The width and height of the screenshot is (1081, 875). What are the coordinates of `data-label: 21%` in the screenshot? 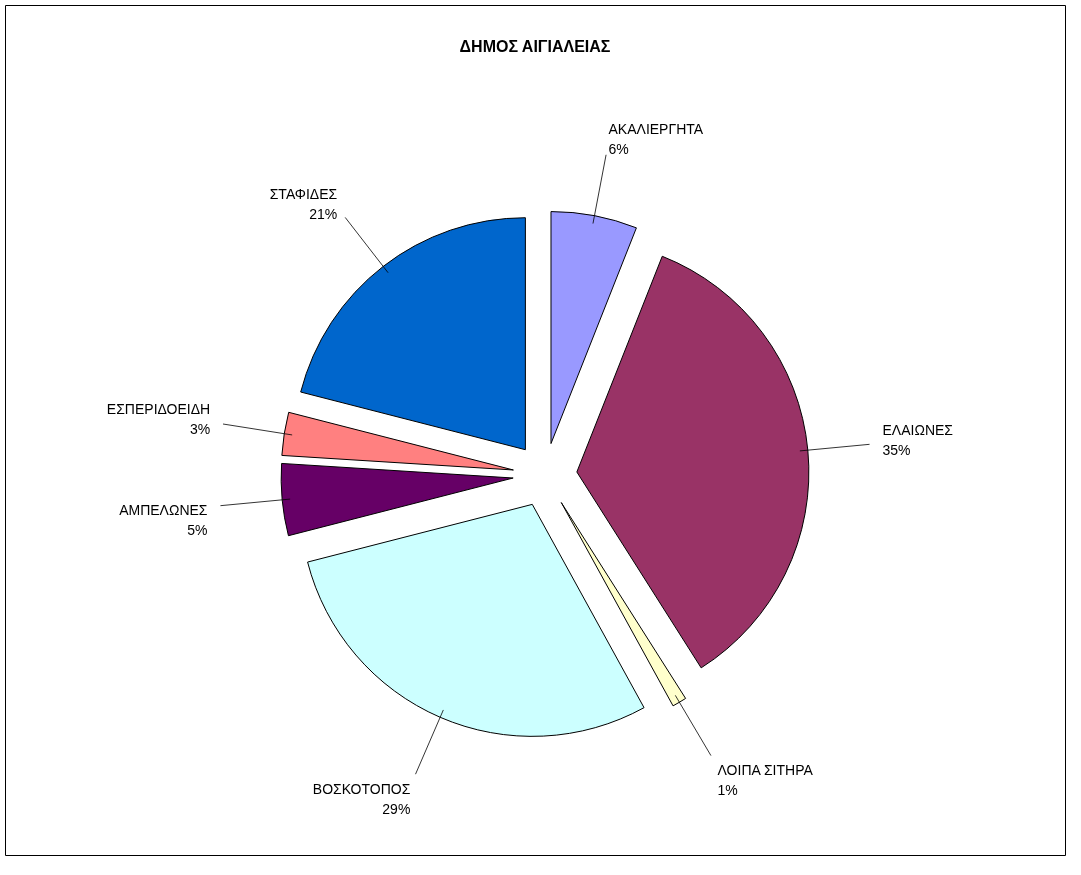 It's located at (323, 214).